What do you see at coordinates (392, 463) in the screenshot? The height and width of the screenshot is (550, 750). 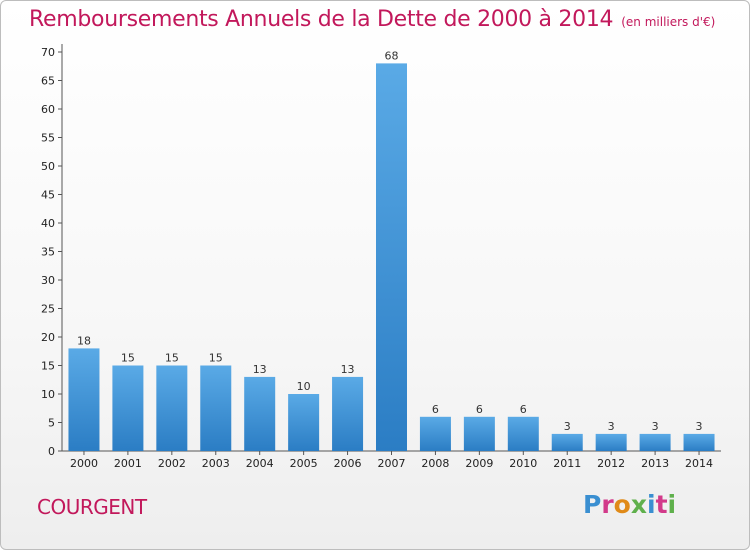 I see `x-tick-label: 2007` at bounding box center [392, 463].